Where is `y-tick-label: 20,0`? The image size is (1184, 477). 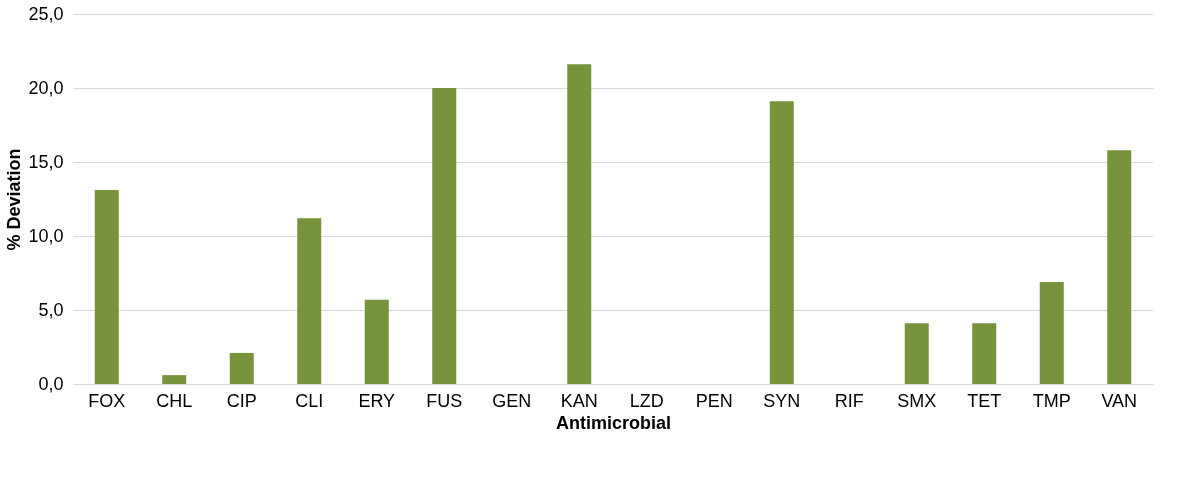
y-tick-label: 20,0 is located at coordinates (46, 87).